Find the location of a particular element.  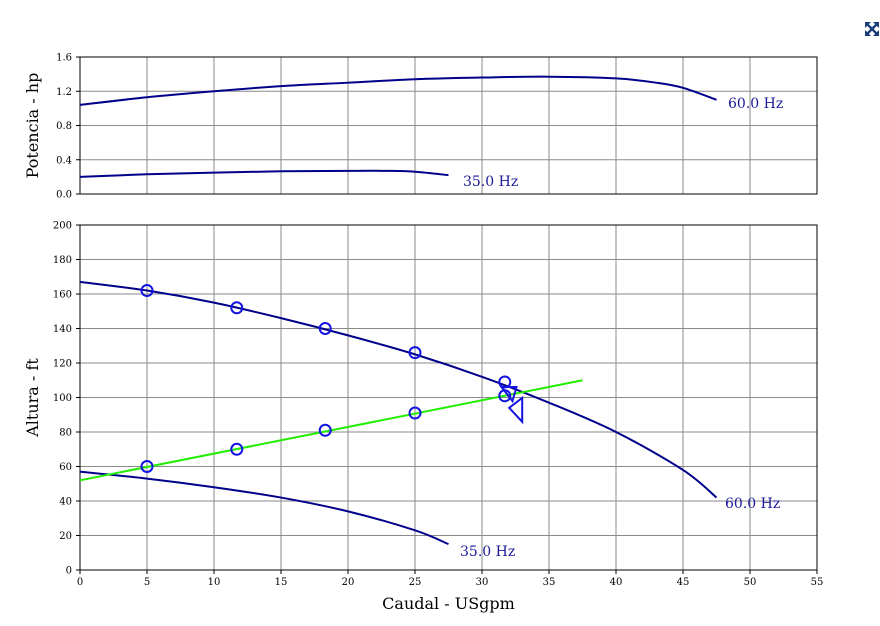

x-tick-label: 30 is located at coordinates (482, 582).